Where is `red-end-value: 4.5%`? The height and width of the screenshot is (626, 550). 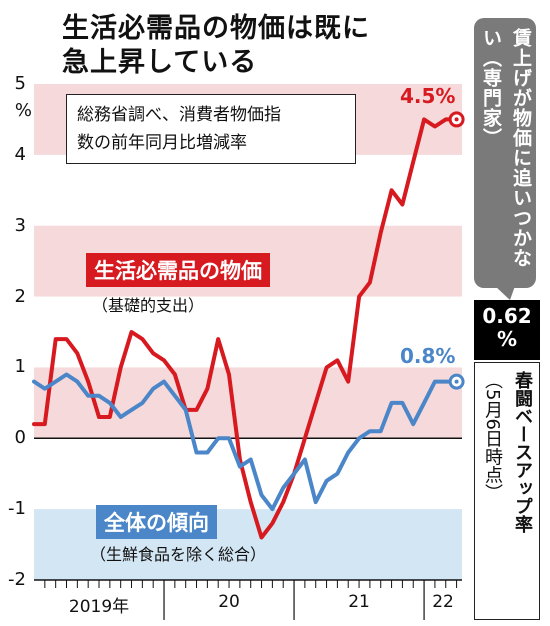
red-end-value: 4.5% is located at coordinates (428, 96).